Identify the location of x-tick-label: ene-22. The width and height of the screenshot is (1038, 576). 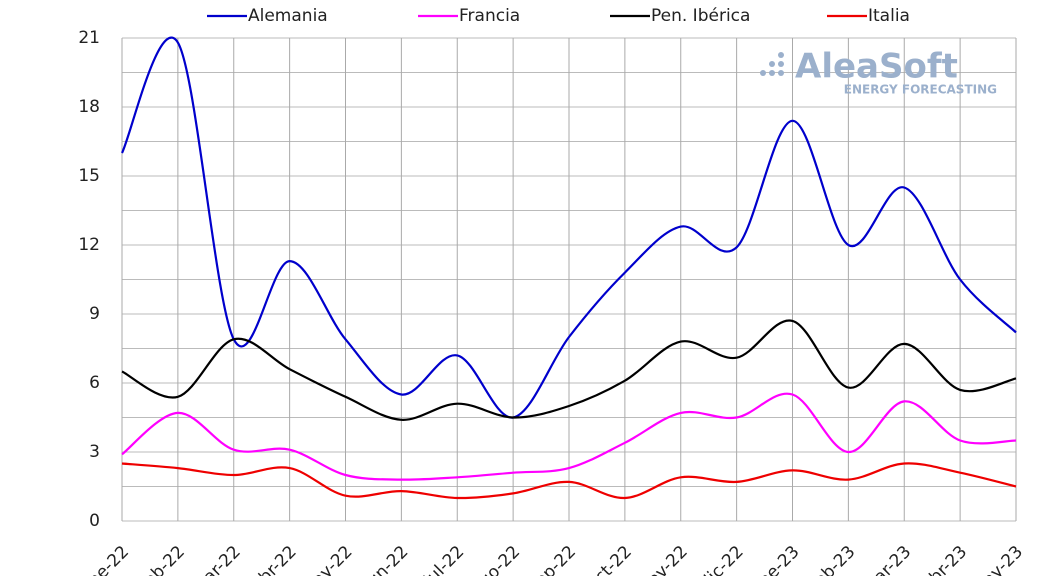
(105, 559).